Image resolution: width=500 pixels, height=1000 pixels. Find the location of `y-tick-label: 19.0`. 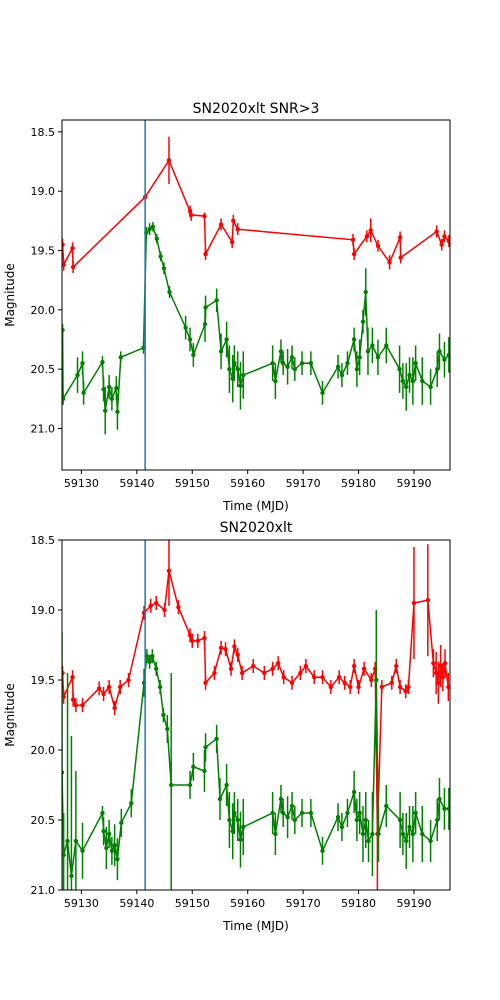

y-tick-label: 19.0 is located at coordinates (43, 610).